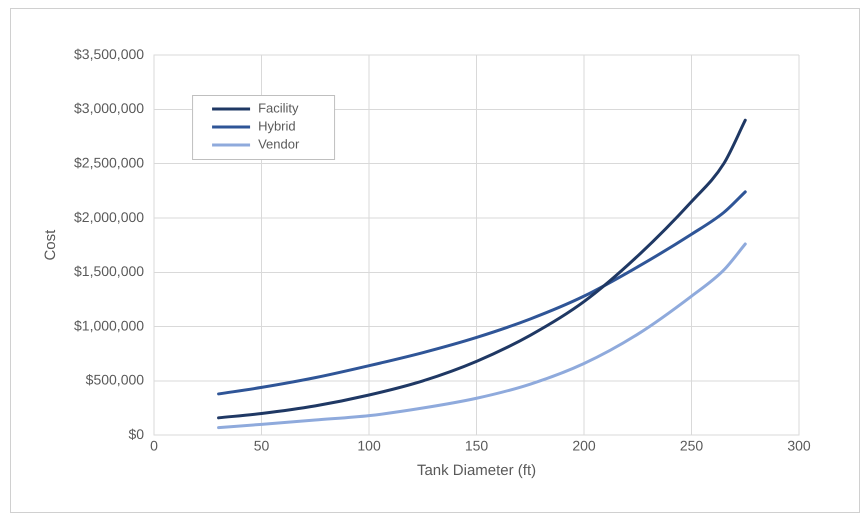 The width and height of the screenshot is (867, 514). Describe the element at coordinates (154, 445) in the screenshot. I see `x-tick-label: 0` at that location.